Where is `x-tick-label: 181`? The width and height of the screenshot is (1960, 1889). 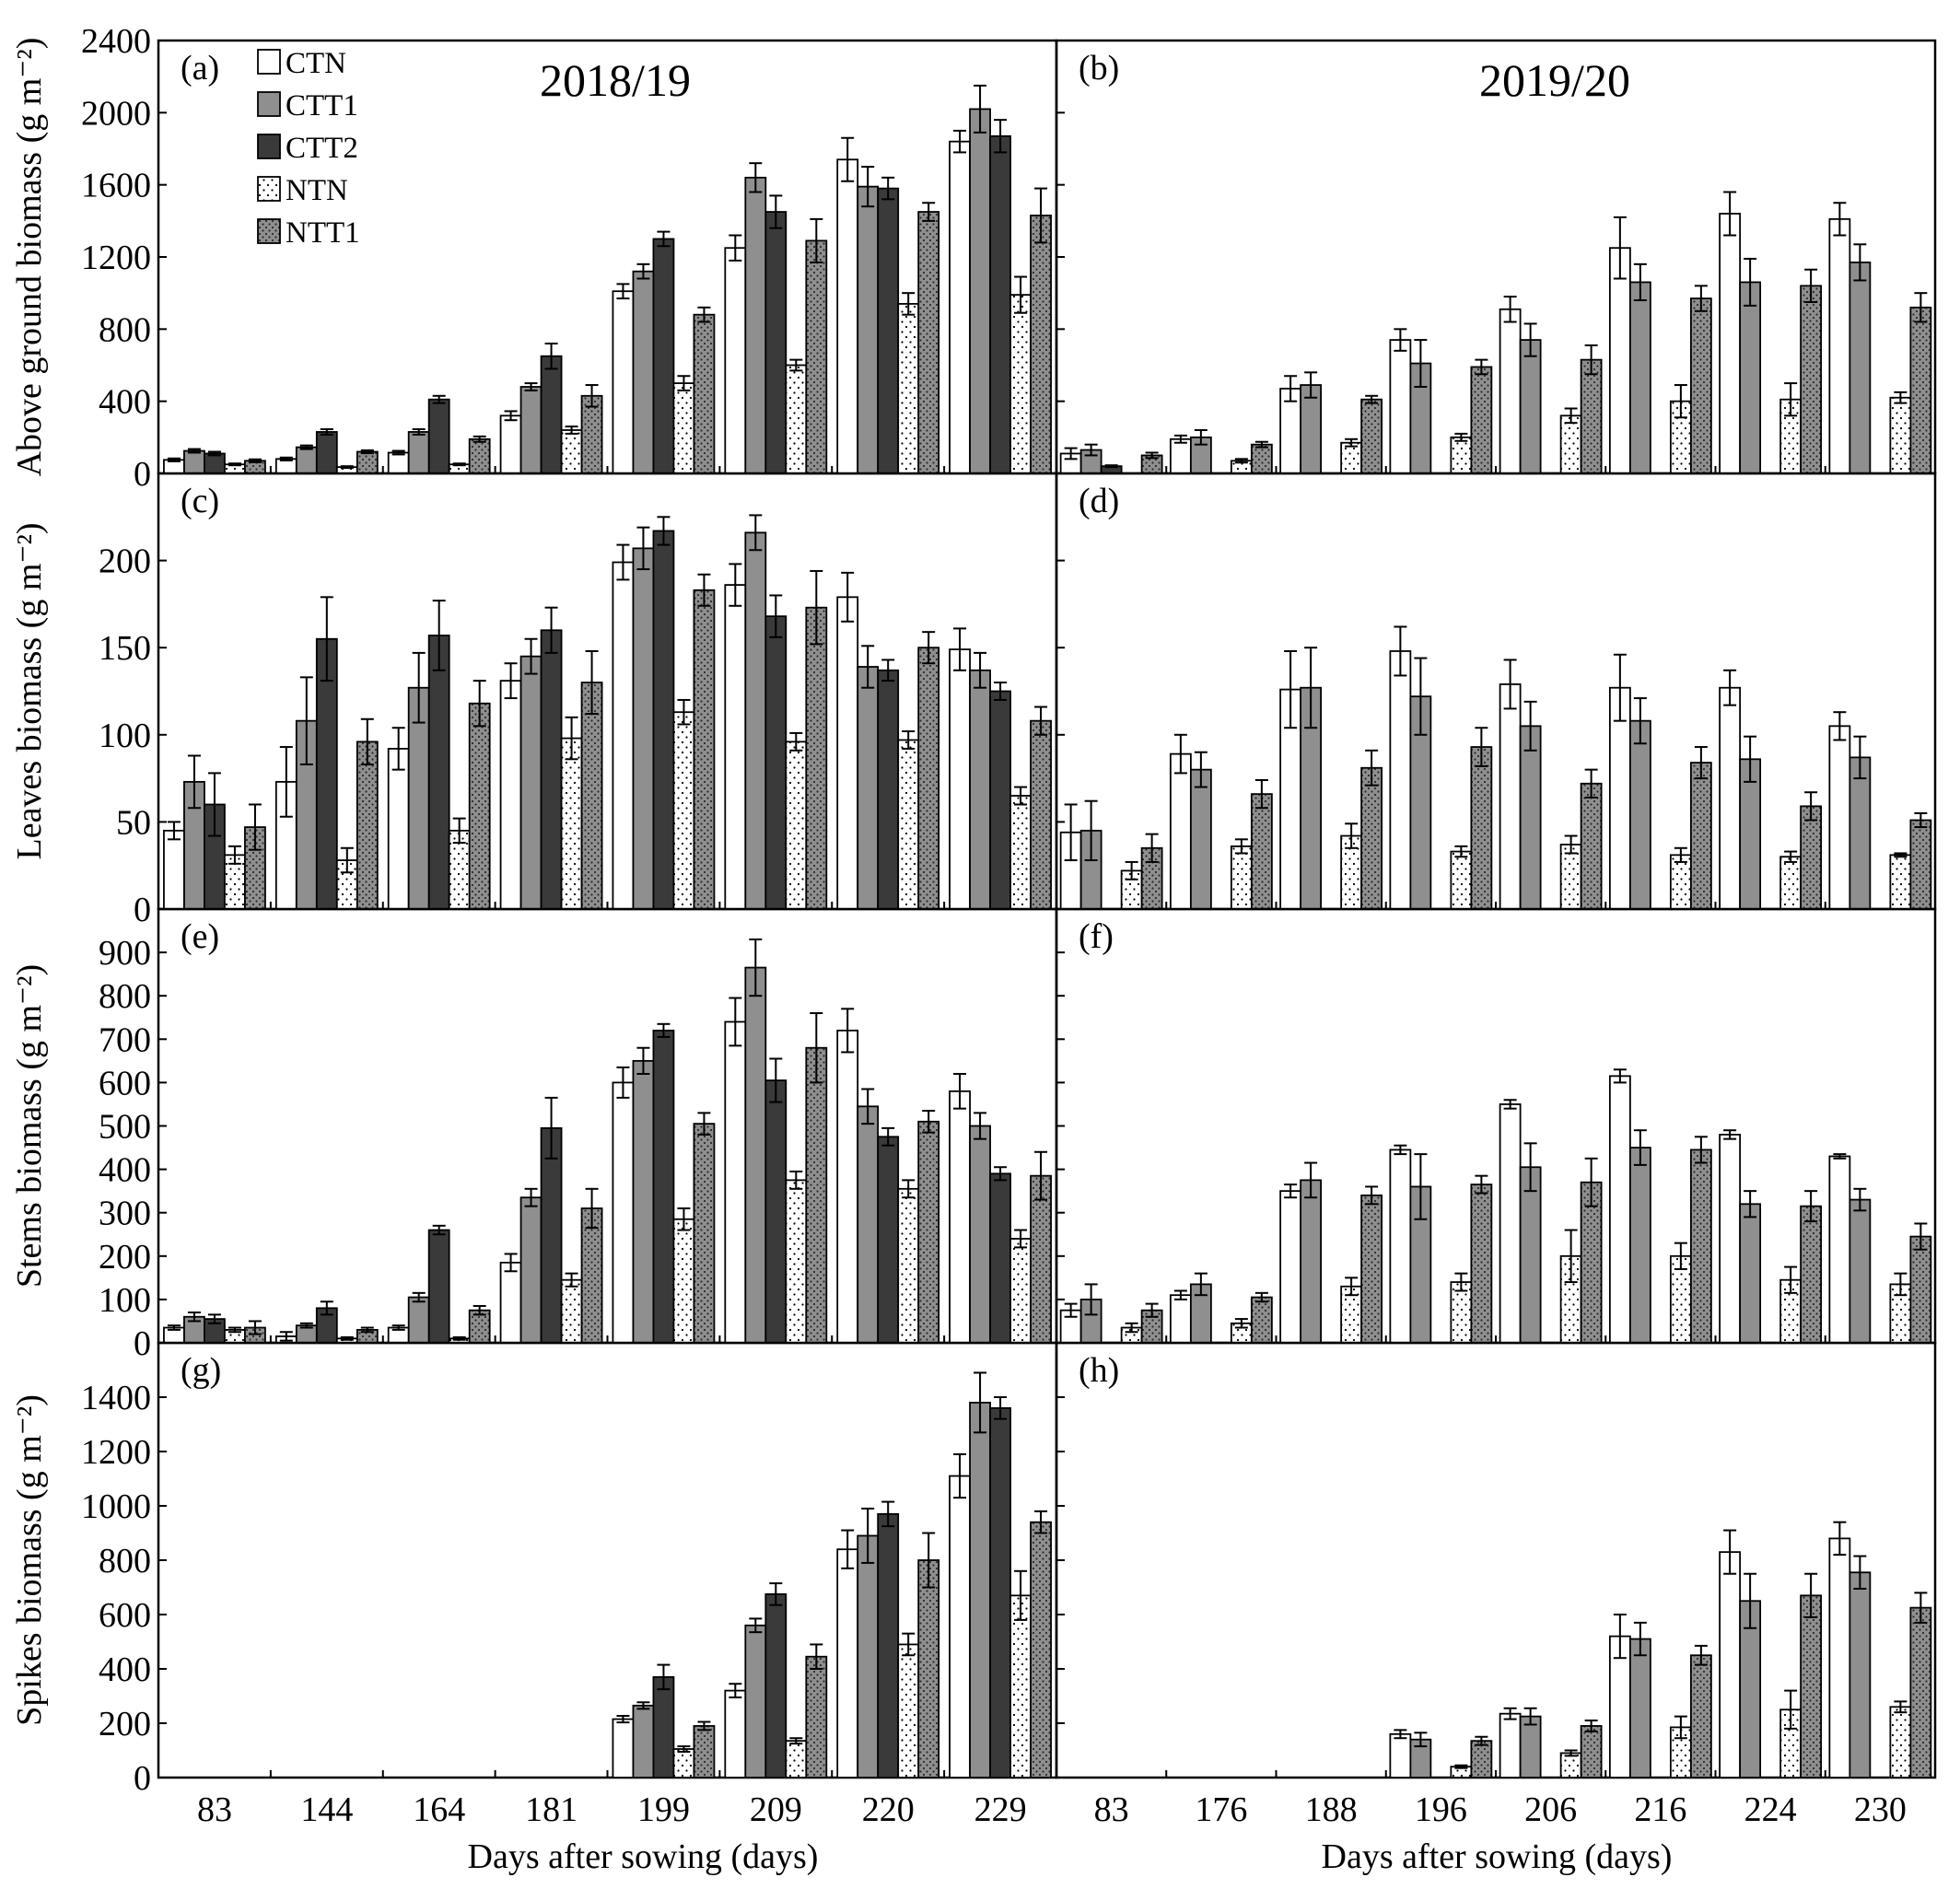
x-tick-label: 181 is located at coordinates (551, 1809).